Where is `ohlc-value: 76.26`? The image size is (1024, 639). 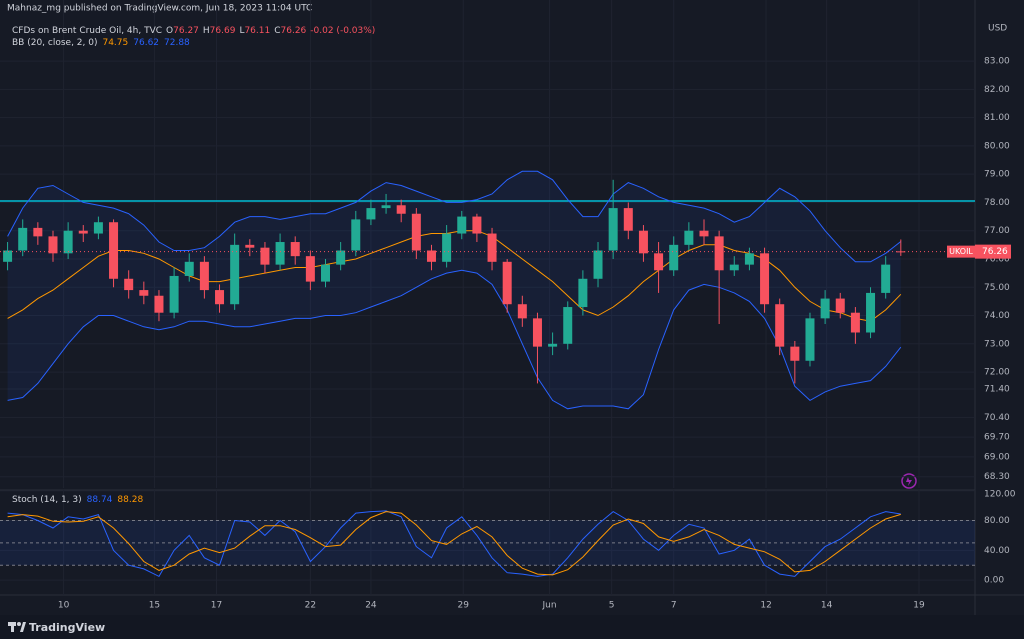
ohlc-value: 76.26 is located at coordinates (294, 31).